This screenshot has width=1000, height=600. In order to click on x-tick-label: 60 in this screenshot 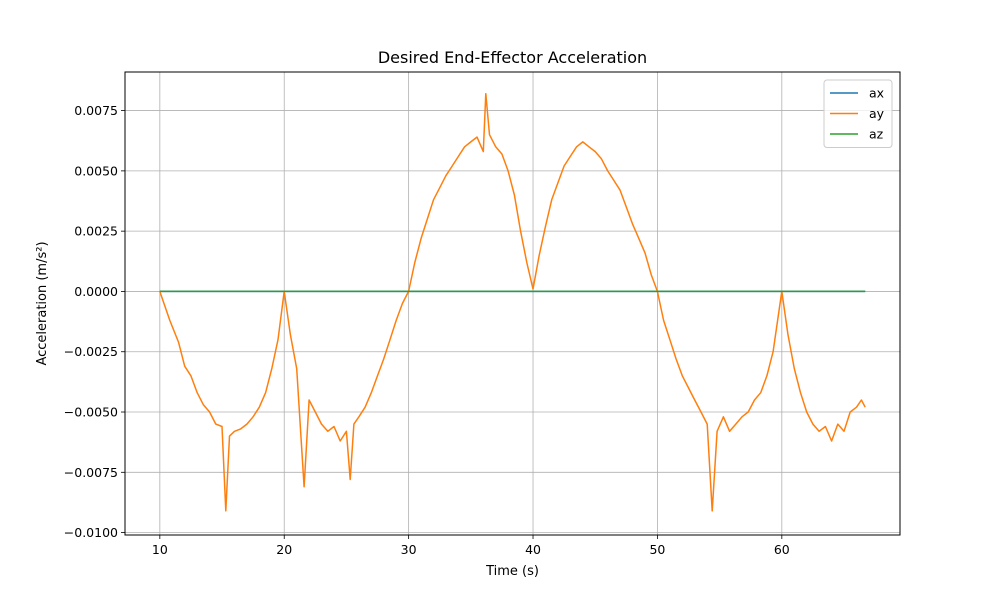, I will do `click(782, 549)`.